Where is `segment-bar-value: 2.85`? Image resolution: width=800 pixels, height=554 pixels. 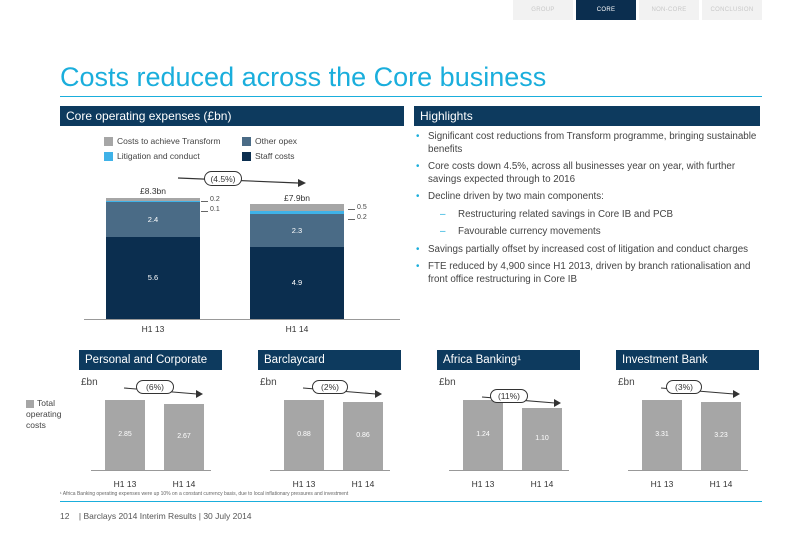
segment-bar-value: 2.85 is located at coordinates (125, 434).